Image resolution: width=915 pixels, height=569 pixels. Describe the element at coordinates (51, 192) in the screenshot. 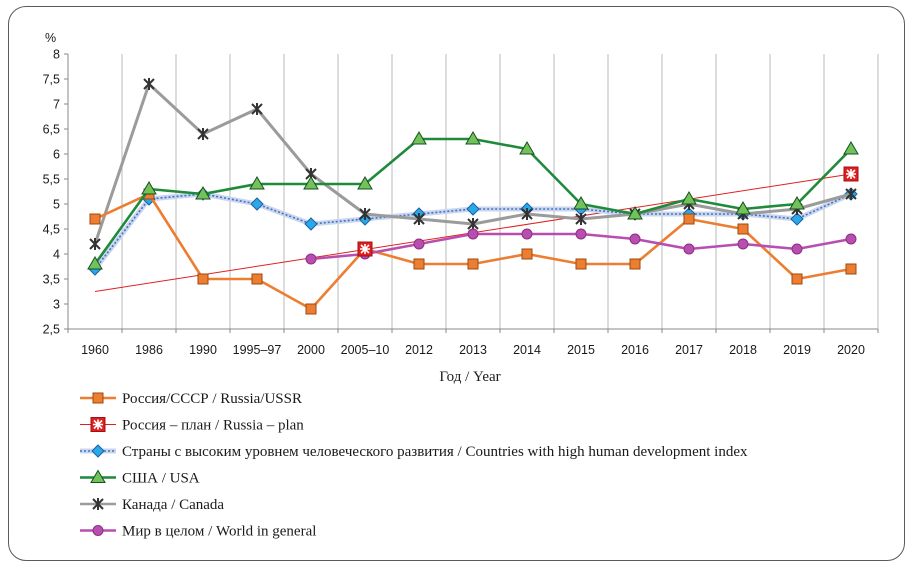

I see `y-tick-labels: 2,5 3 3,5 4 4,5 5 5,5 6 6,5 7 7,5 8` at that location.